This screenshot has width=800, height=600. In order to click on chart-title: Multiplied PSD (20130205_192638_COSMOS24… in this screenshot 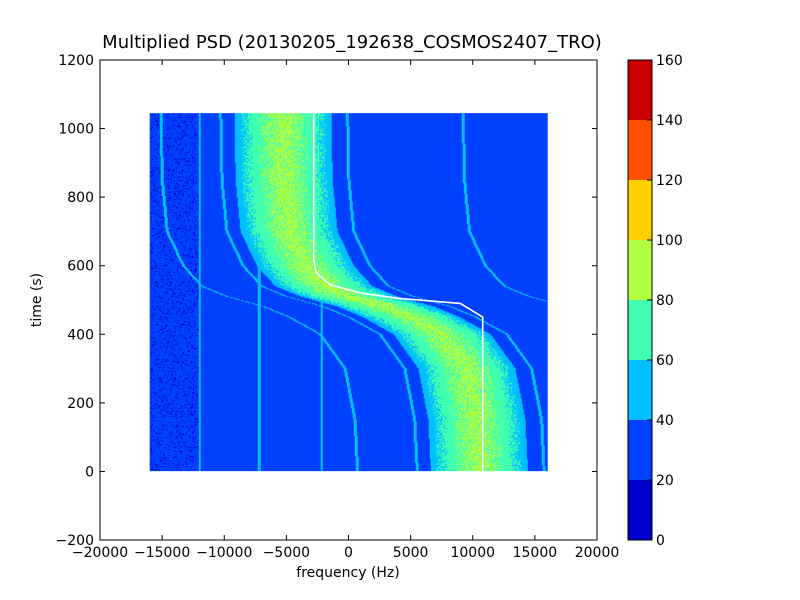, I will do `click(352, 42)`.